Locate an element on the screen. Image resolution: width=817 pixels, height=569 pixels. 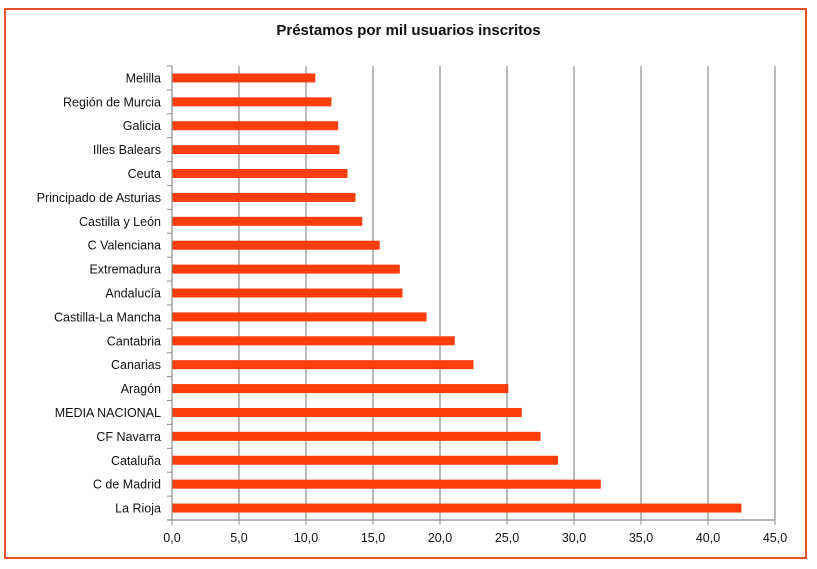
category-label: Galicia is located at coordinates (142, 126).